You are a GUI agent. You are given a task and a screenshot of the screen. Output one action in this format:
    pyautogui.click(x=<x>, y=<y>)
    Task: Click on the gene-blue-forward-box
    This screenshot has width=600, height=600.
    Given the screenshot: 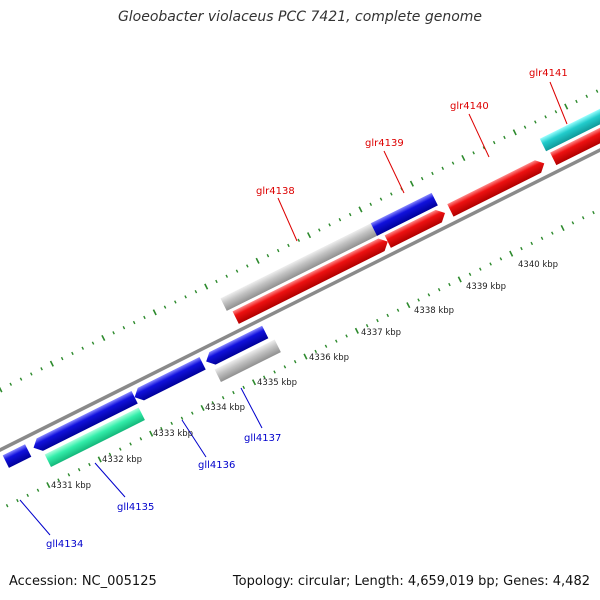 What is the action you would take?
    pyautogui.click(x=404, y=214)
    